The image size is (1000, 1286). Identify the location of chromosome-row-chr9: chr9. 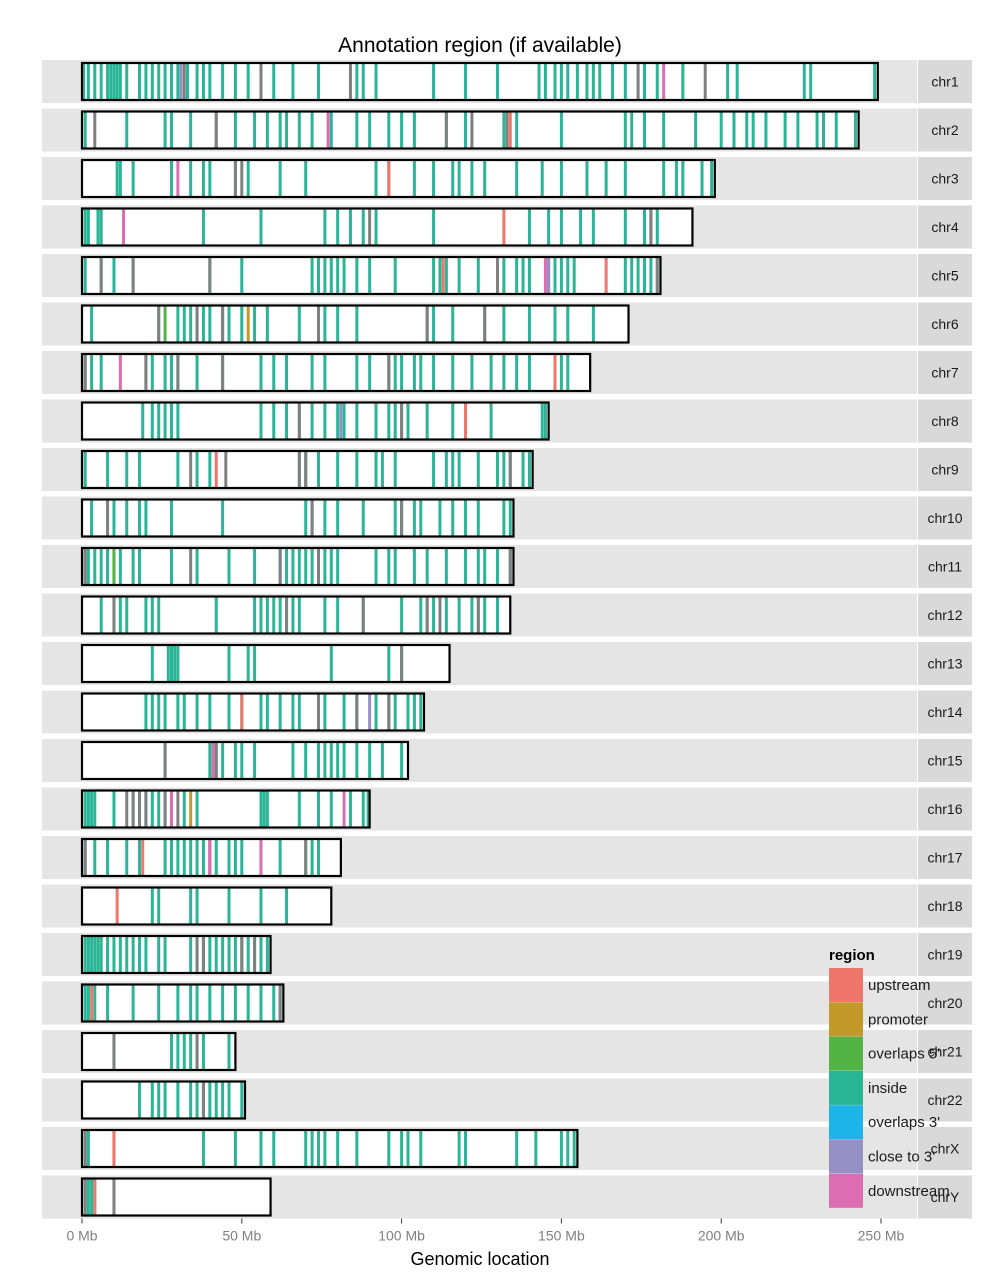
(507, 469).